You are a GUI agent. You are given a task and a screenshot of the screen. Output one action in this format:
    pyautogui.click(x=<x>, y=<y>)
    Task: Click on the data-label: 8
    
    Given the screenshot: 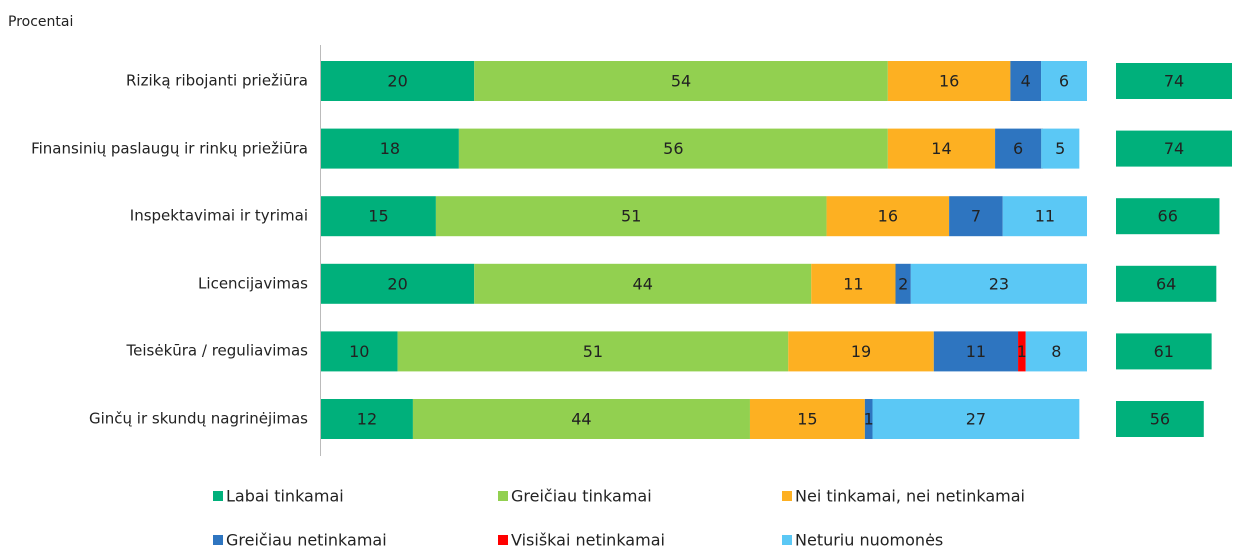 What is the action you would take?
    pyautogui.click(x=1056, y=351)
    